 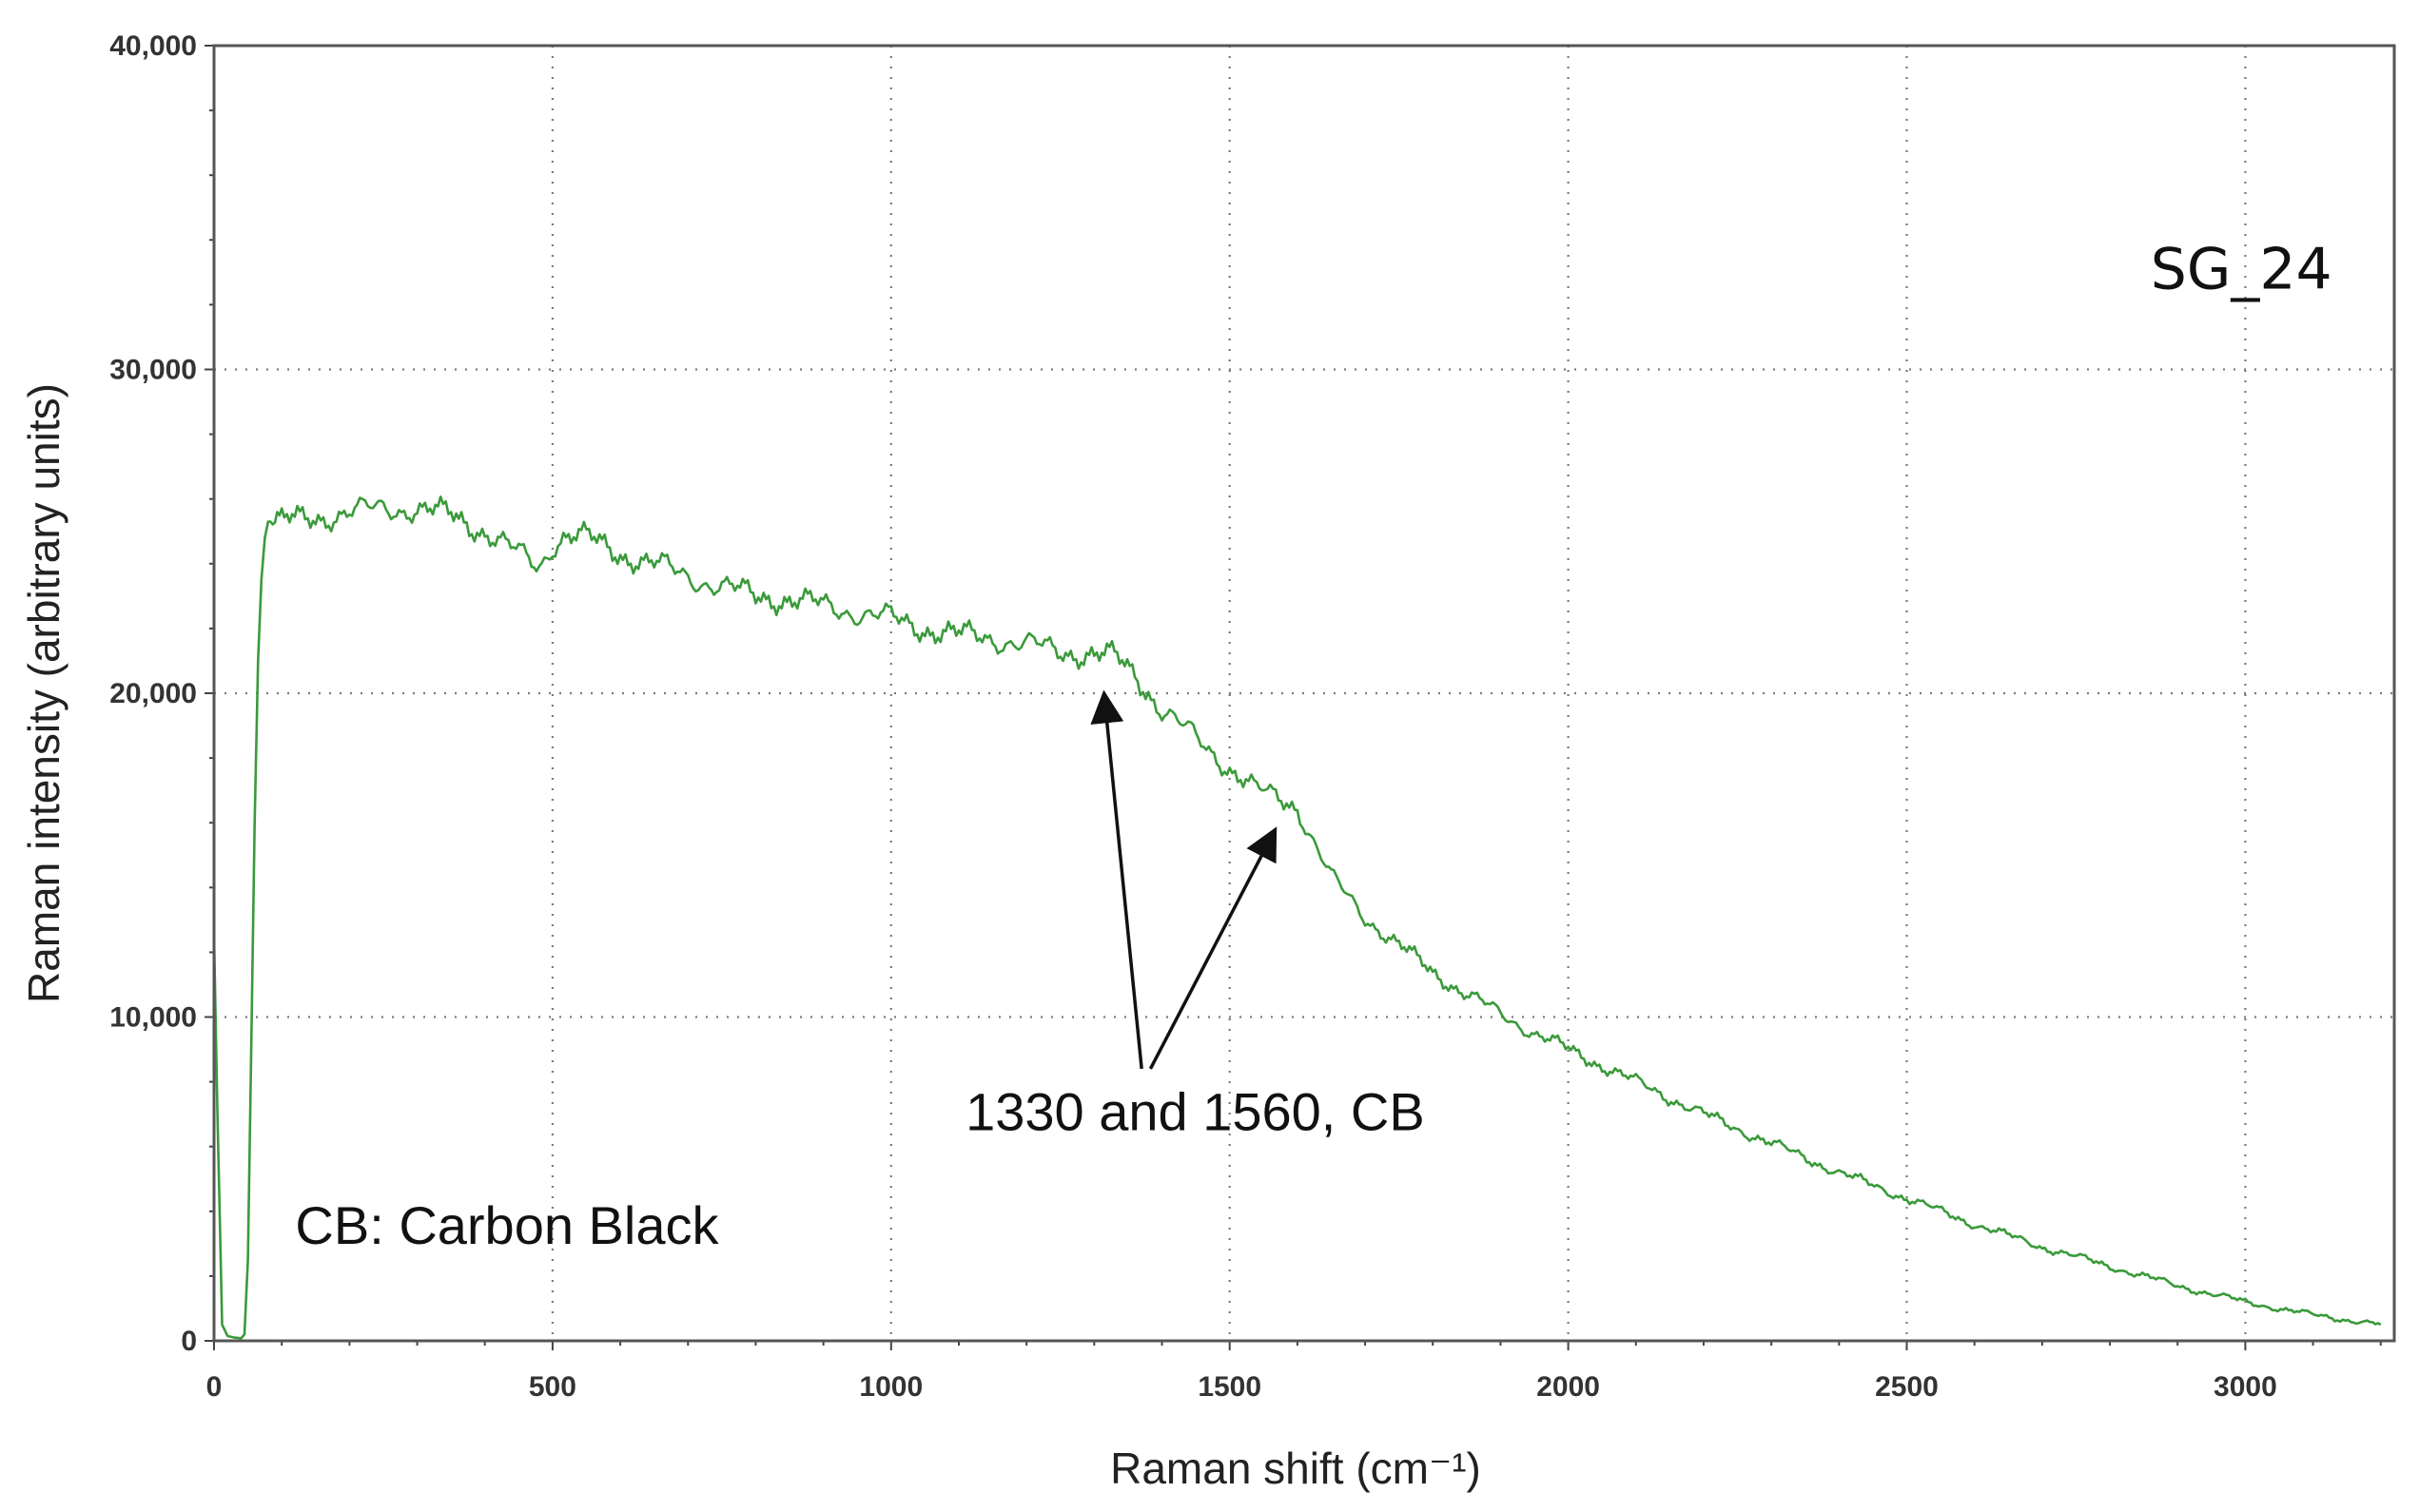 What do you see at coordinates (1229, 1387) in the screenshot?
I see `x-tick-label: 1500` at bounding box center [1229, 1387].